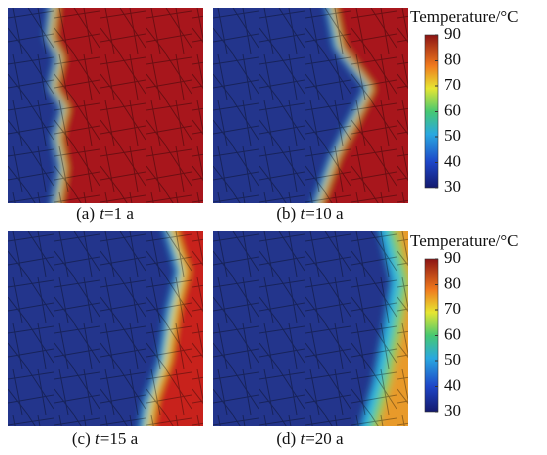 The height and width of the screenshot is (455, 547). Describe the element at coordinates (324, 213) in the screenshot. I see `caption-value: =10 a` at that location.